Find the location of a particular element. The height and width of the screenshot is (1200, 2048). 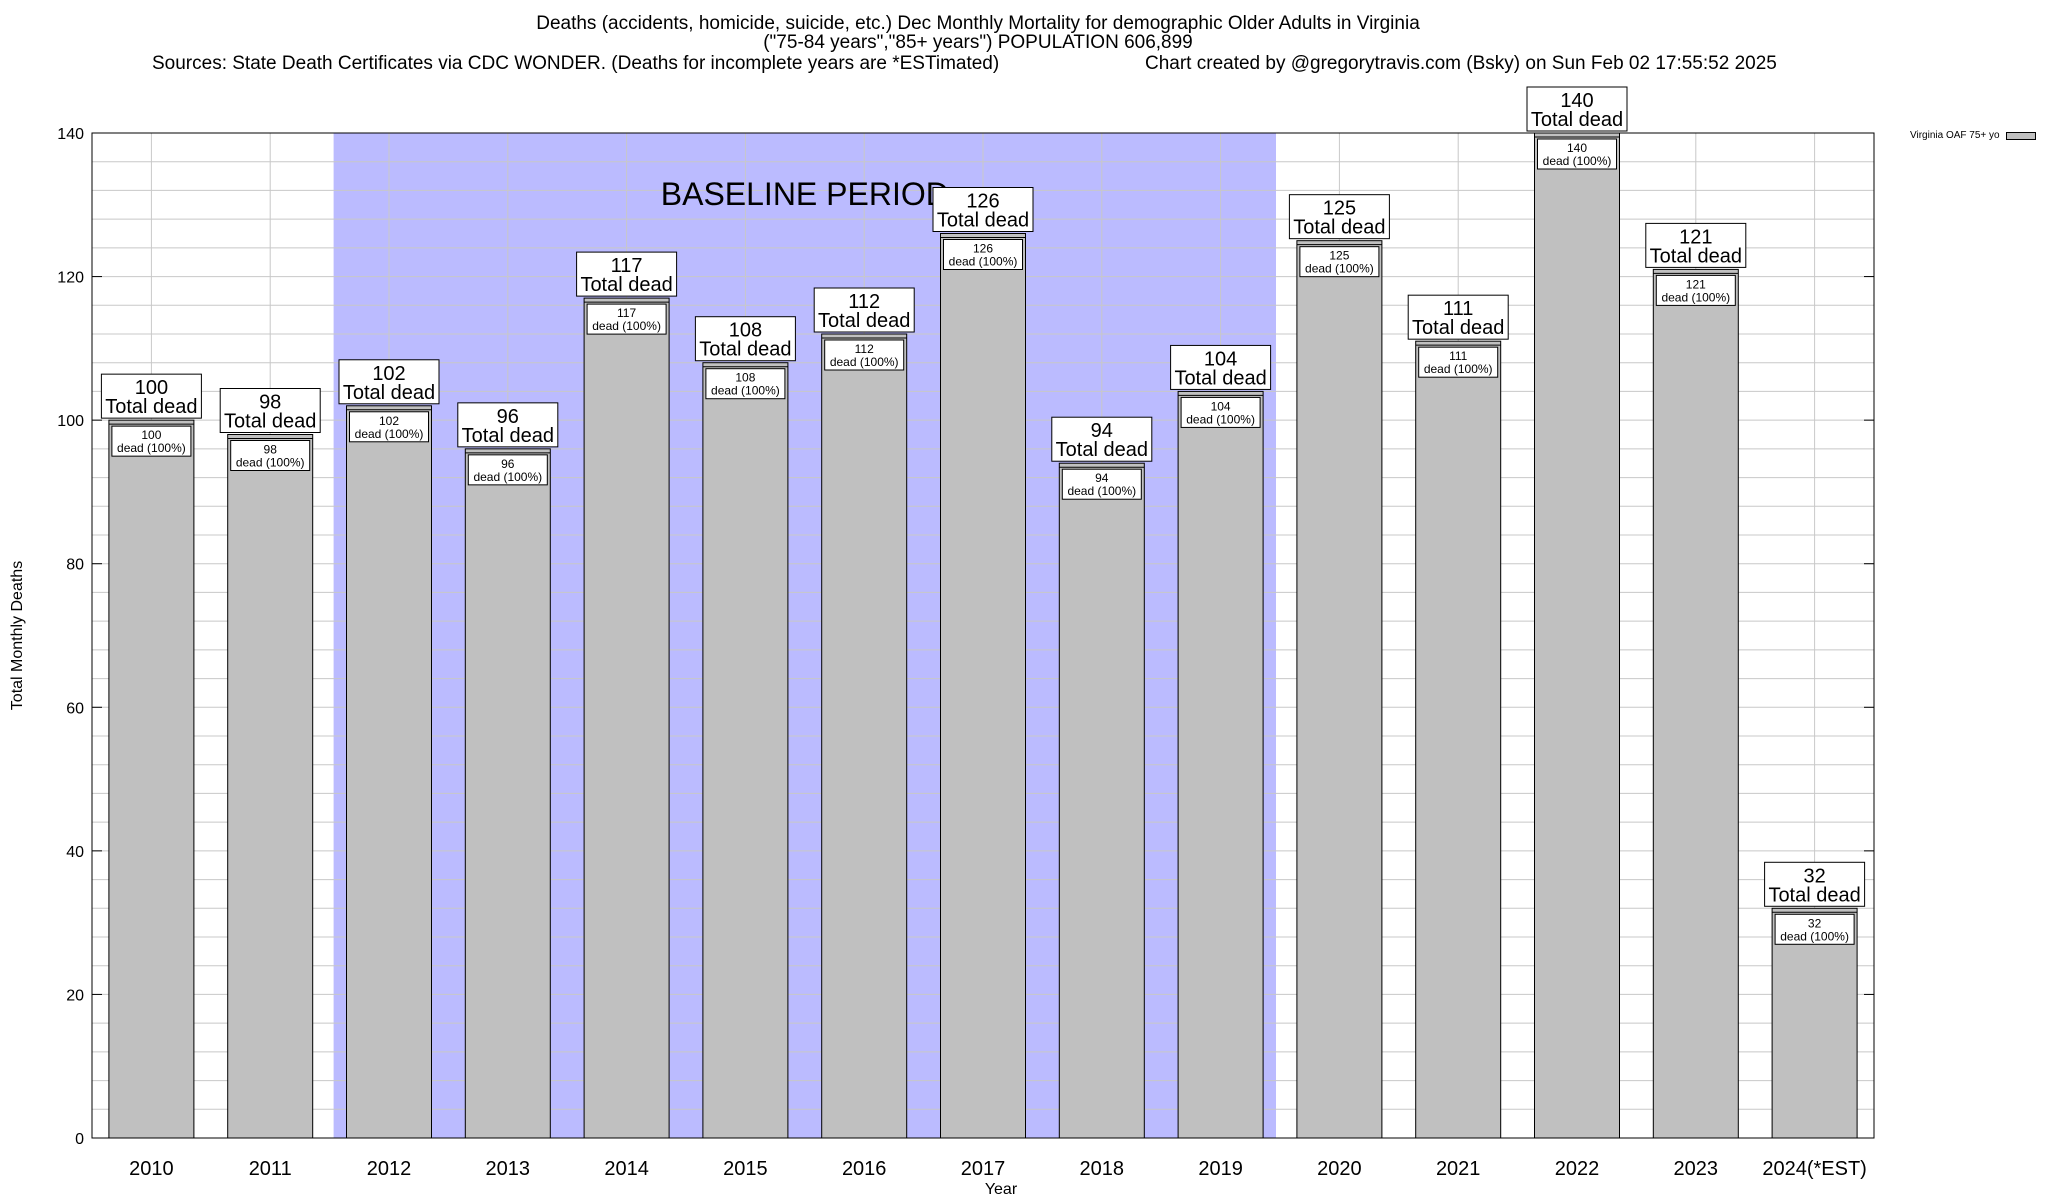

total-value-label: 126 is located at coordinates (982, 202).